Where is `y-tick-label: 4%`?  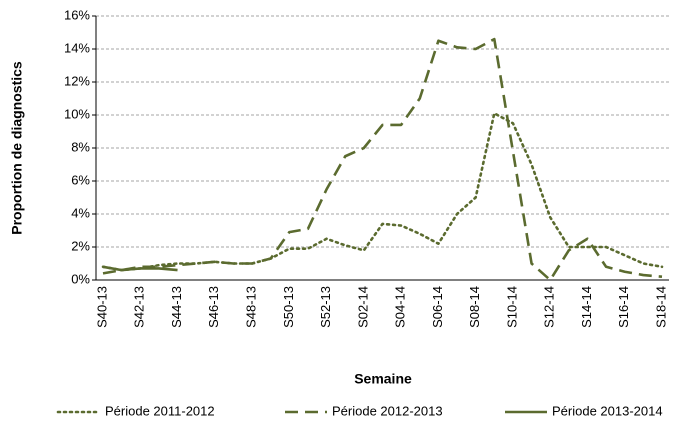
y-tick-label: 4% is located at coordinates (80, 212).